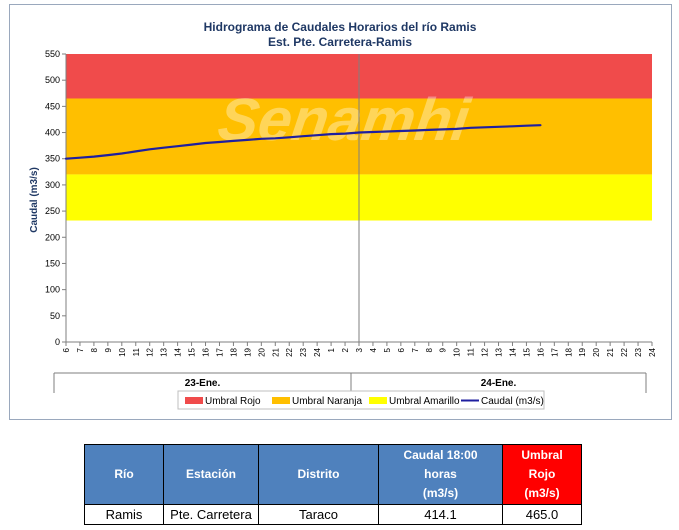 Image resolution: width=679 pixels, height=530 pixels. Describe the element at coordinates (52, 263) in the screenshot. I see `y-tick-label: 150` at that location.